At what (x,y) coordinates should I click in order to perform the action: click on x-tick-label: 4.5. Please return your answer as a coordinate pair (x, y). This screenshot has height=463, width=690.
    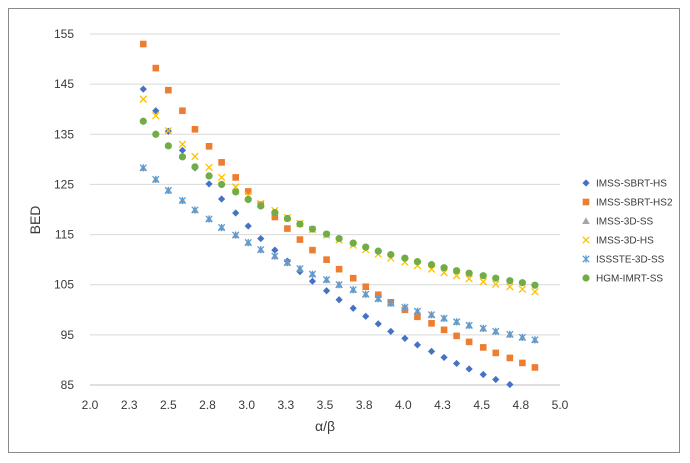
    Looking at the image, I should click on (481, 405).